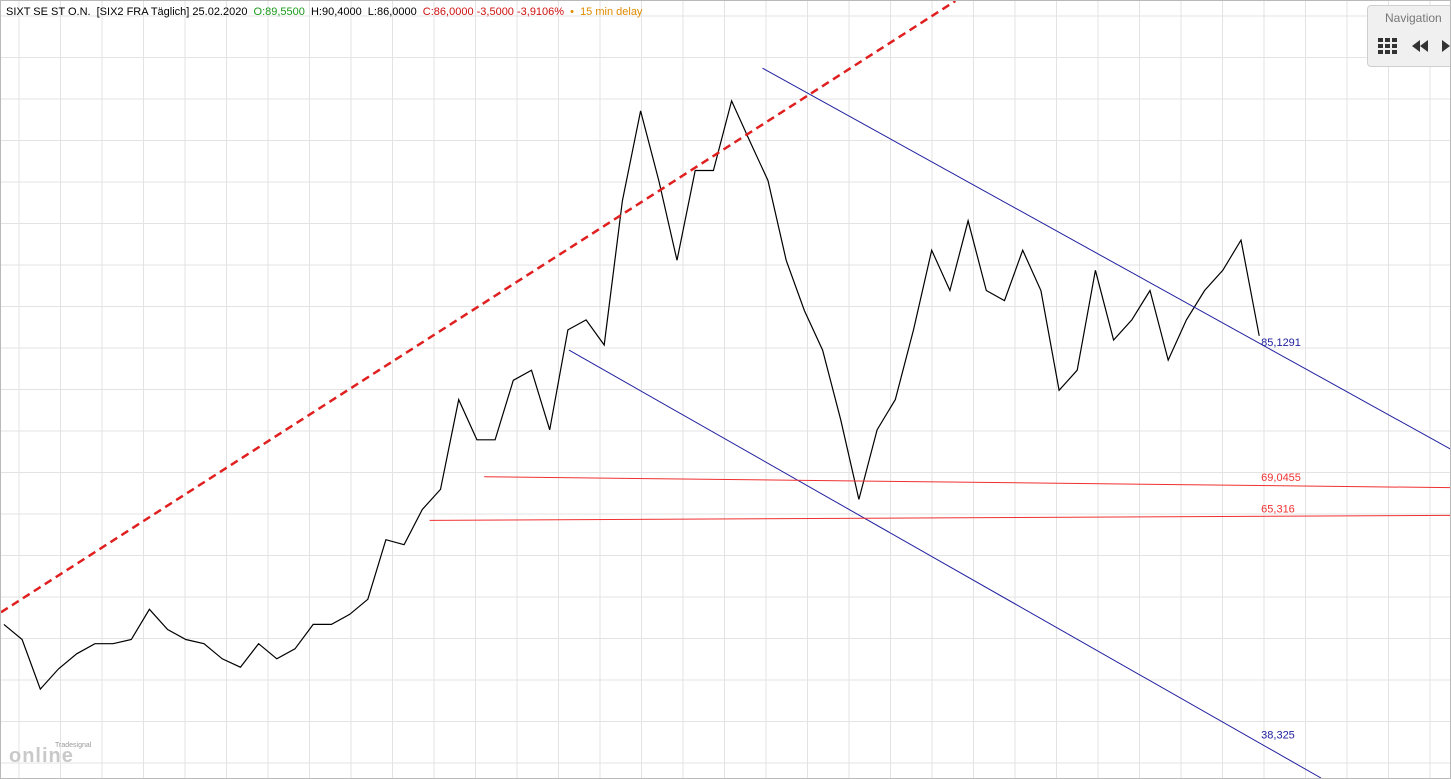 This screenshot has height=779, width=1451. What do you see at coordinates (1281, 343) in the screenshot?
I see `trendline-label: 85,1291` at bounding box center [1281, 343].